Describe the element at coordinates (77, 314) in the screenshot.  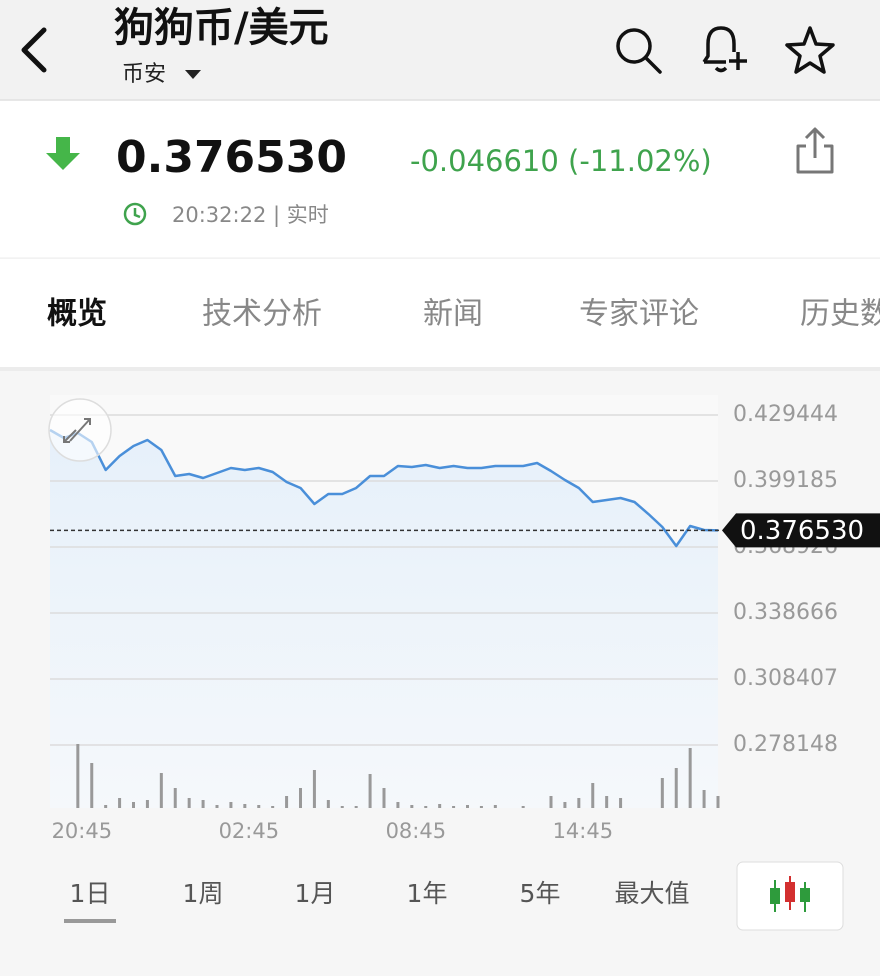
I see `tab: 概览` at that location.